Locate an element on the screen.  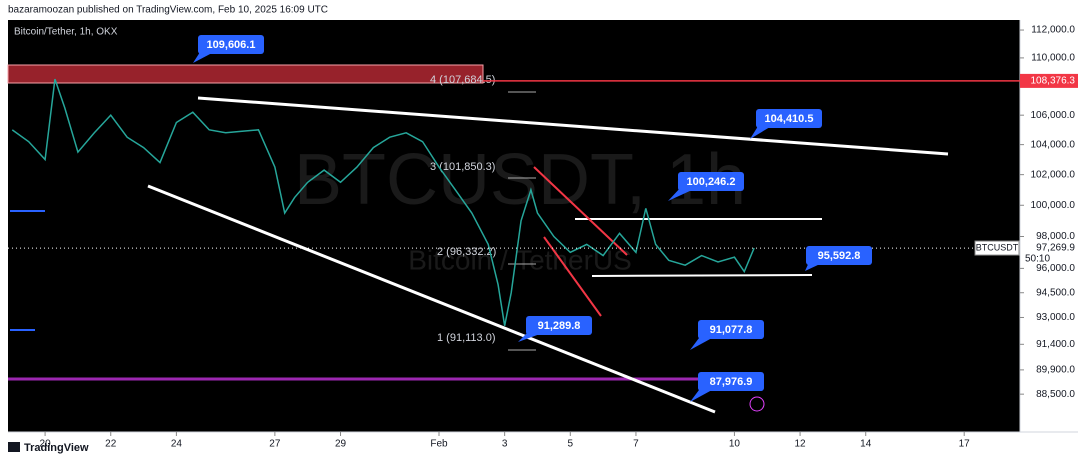
countdown-label: 50:10 is located at coordinates (1037, 259).